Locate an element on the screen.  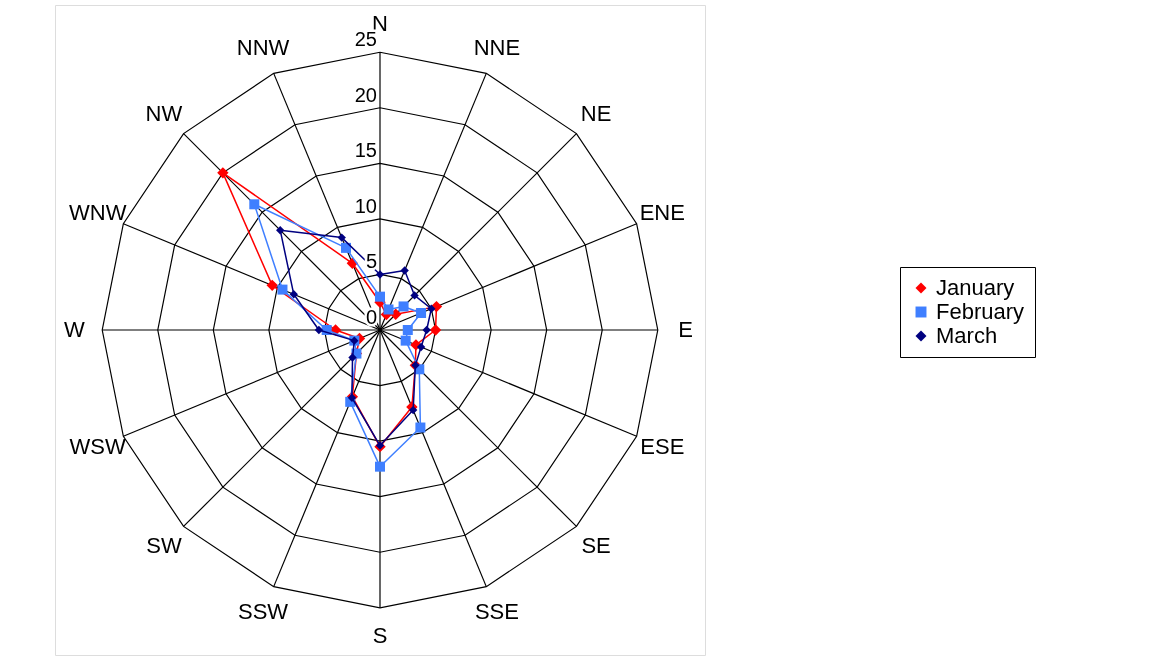
spoke-label: NW is located at coordinates (164, 113).